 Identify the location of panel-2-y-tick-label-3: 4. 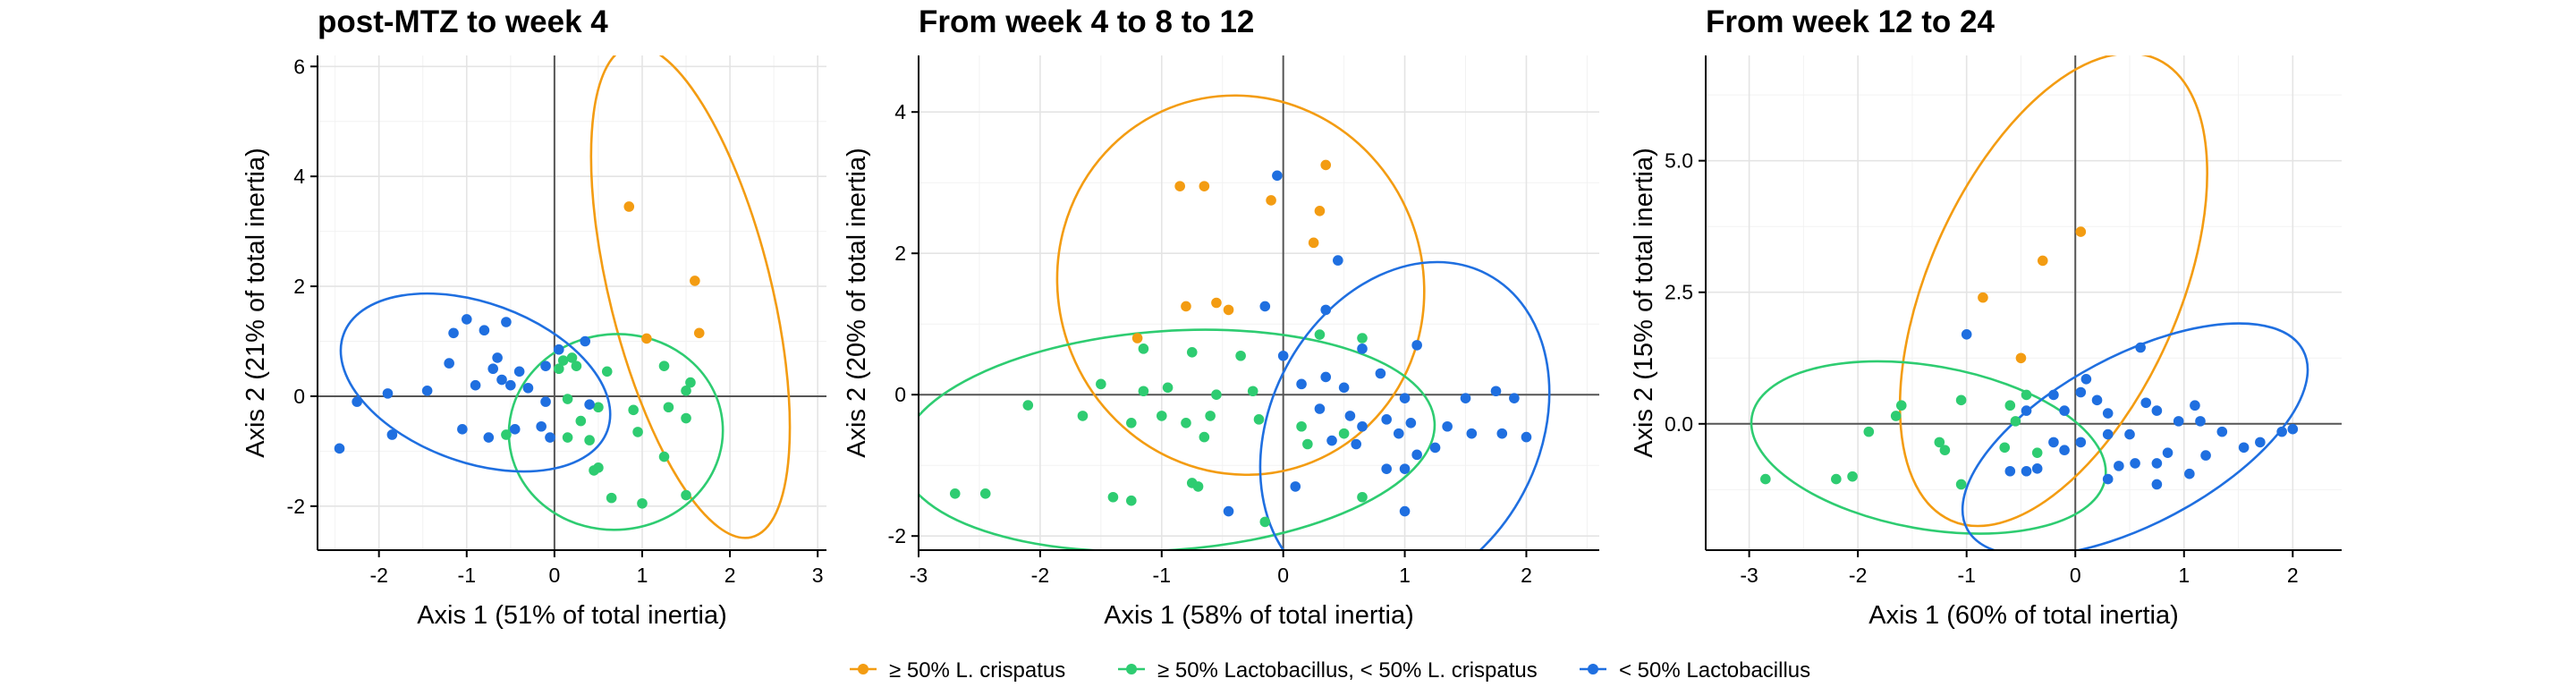
(900, 111).